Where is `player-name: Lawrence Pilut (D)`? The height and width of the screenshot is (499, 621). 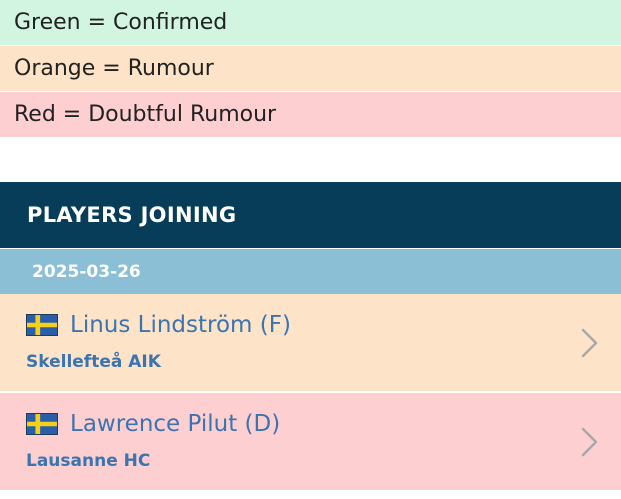
player-name: Lawrence Pilut (D) is located at coordinates (175, 424).